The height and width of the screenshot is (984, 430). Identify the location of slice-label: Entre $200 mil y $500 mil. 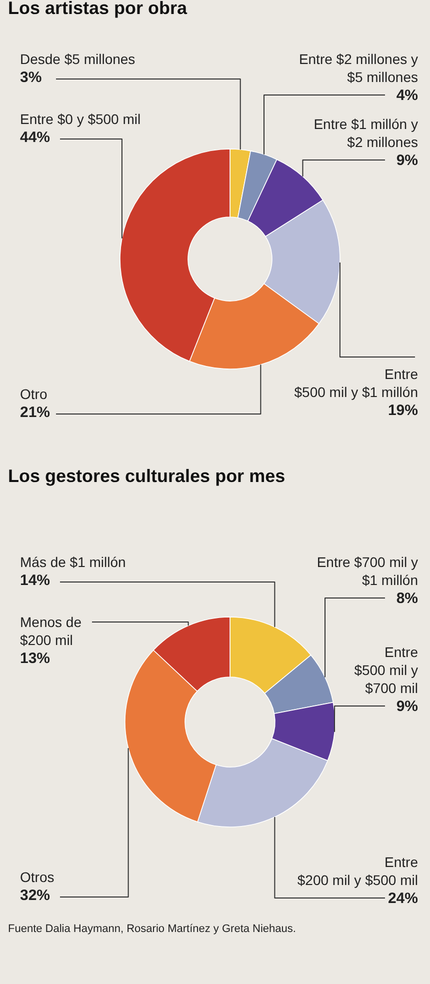
(357, 871).